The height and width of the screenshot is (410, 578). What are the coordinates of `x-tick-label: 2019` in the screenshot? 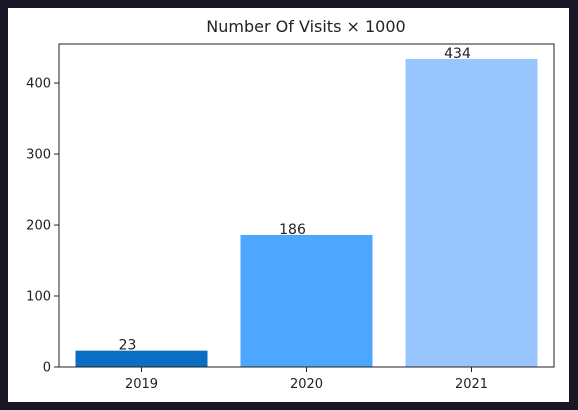 It's located at (141, 384).